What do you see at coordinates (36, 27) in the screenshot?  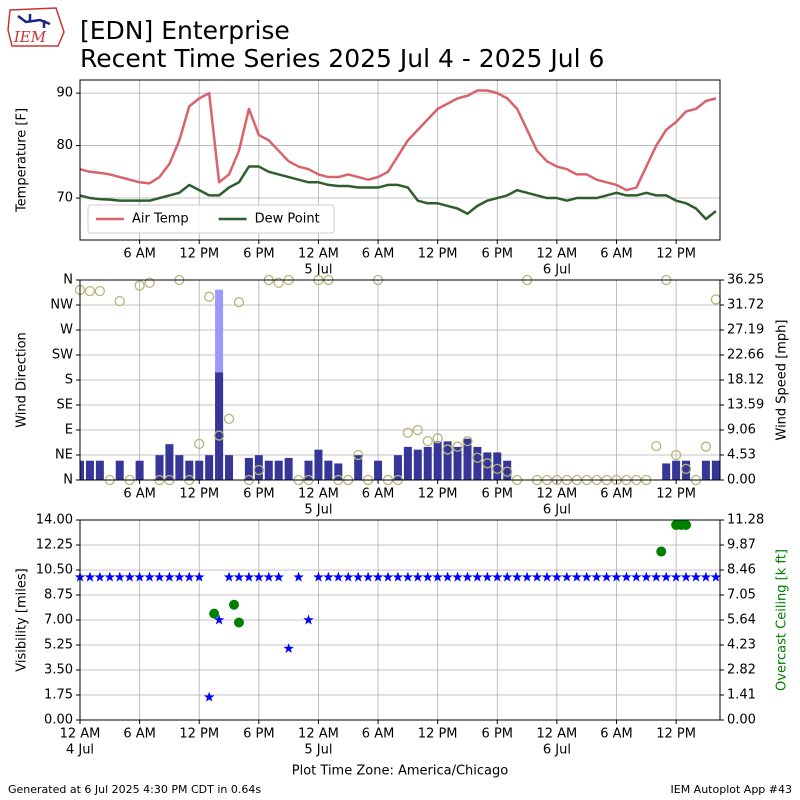 I see `logo: IEM` at bounding box center [36, 27].